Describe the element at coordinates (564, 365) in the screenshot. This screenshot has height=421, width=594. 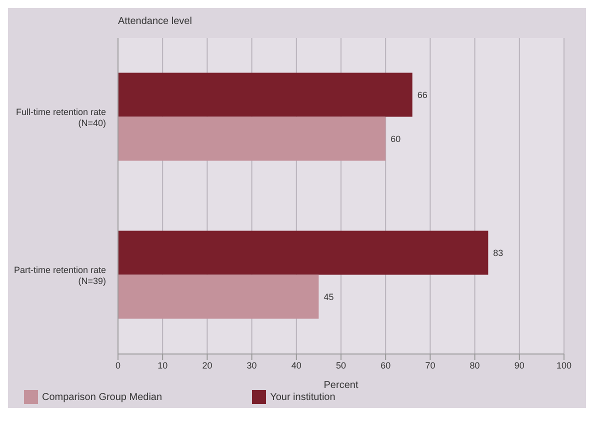
I see `x-tick-label: 100` at that location.